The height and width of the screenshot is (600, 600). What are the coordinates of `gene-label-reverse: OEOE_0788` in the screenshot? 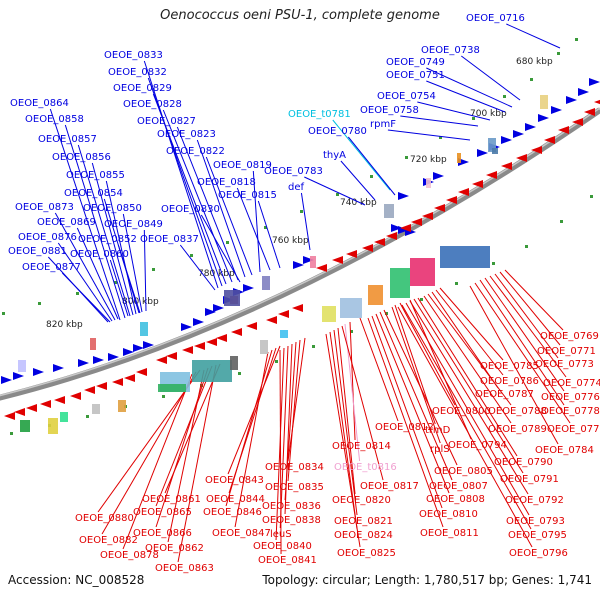 It's located at (517, 411).